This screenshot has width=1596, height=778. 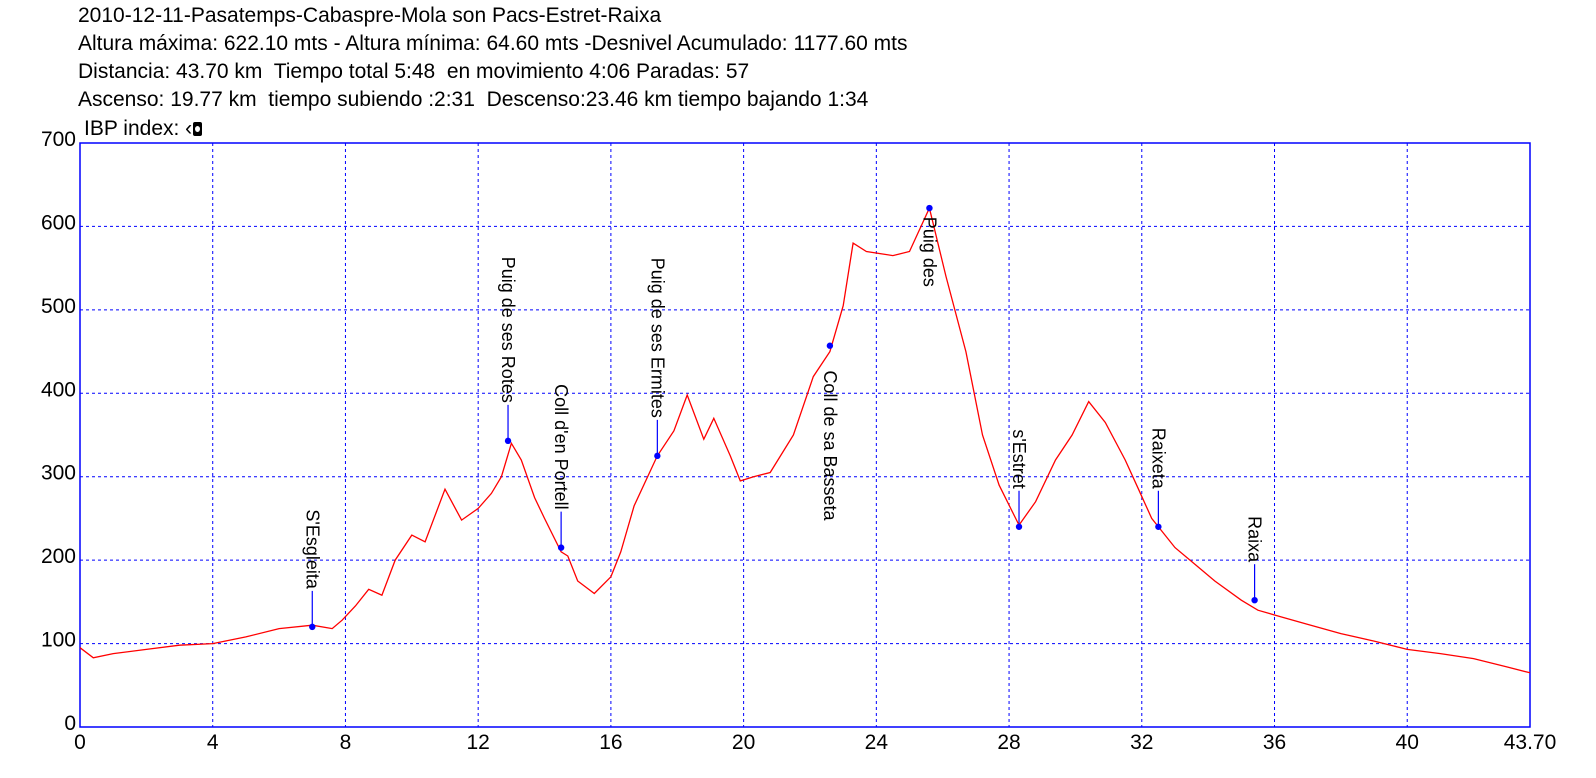 I want to click on y-axis-ticks: 0 100 200 300 400 500 600 700, so click(x=58, y=431).